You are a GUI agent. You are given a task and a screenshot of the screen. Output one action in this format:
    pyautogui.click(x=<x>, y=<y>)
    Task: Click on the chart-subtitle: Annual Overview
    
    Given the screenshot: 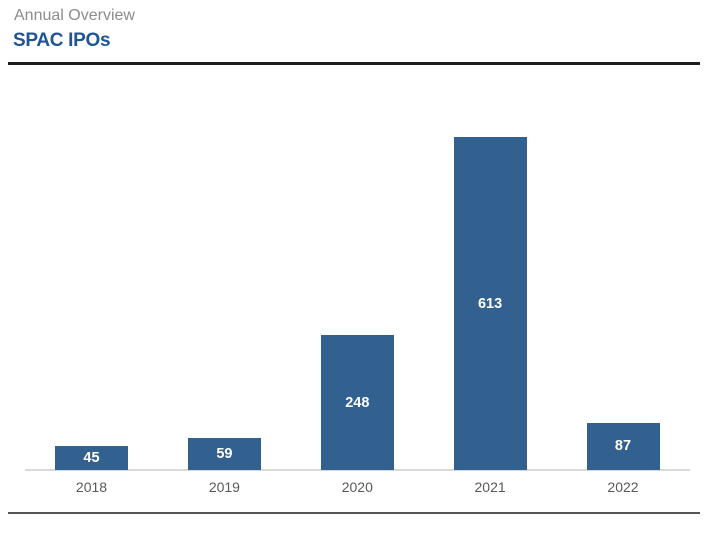 What is the action you would take?
    pyautogui.click(x=74, y=15)
    